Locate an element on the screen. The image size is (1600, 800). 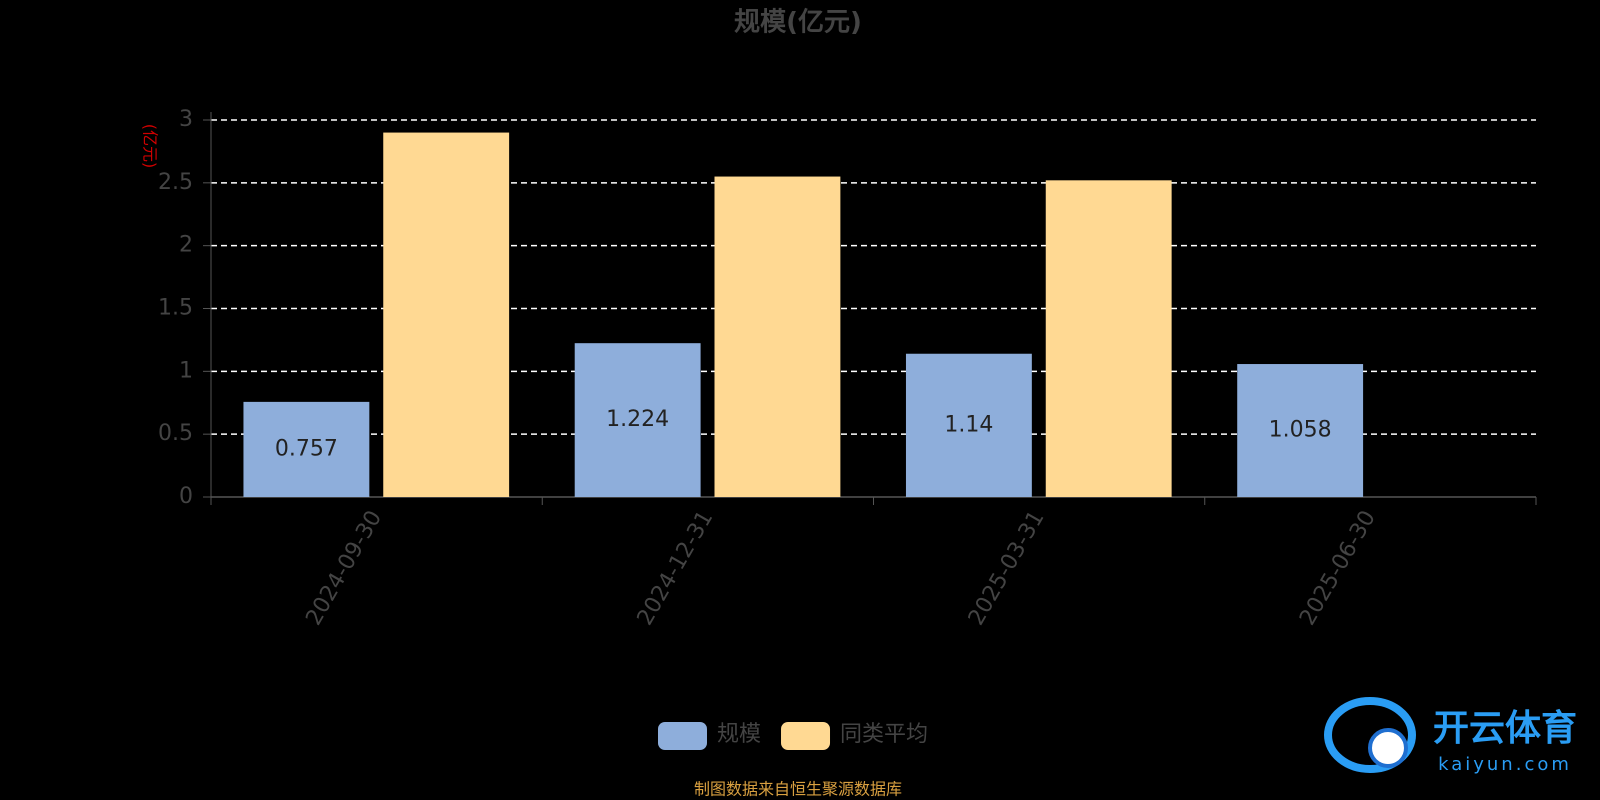
watermark: 开云体育 kaiyun.com is located at coordinates (1450, 736).